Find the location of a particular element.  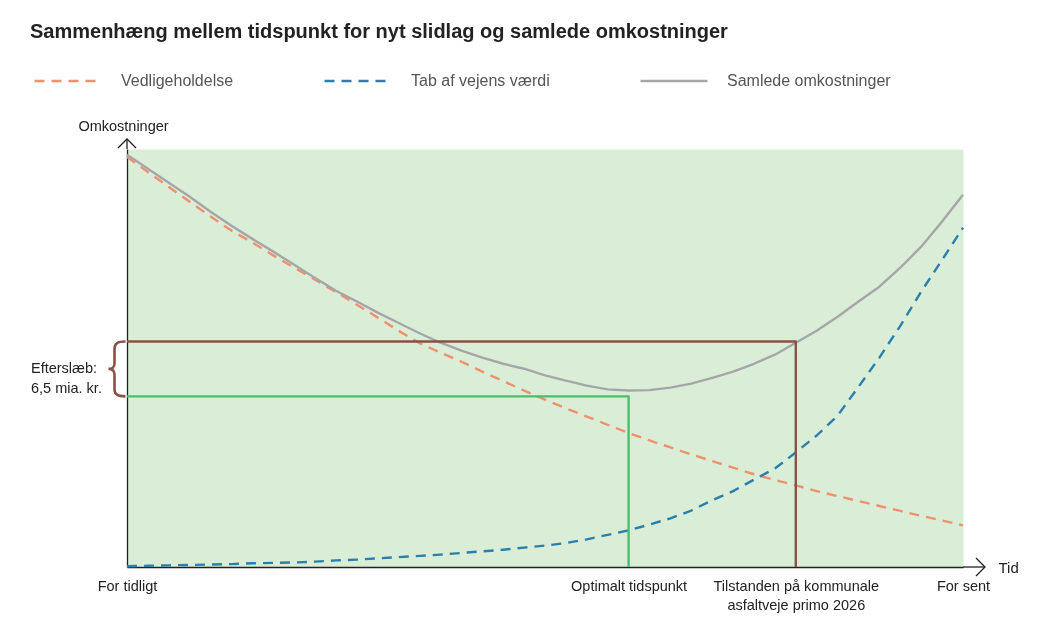

x-tick-label: Optimalt tidspunkt is located at coordinates (629, 585).